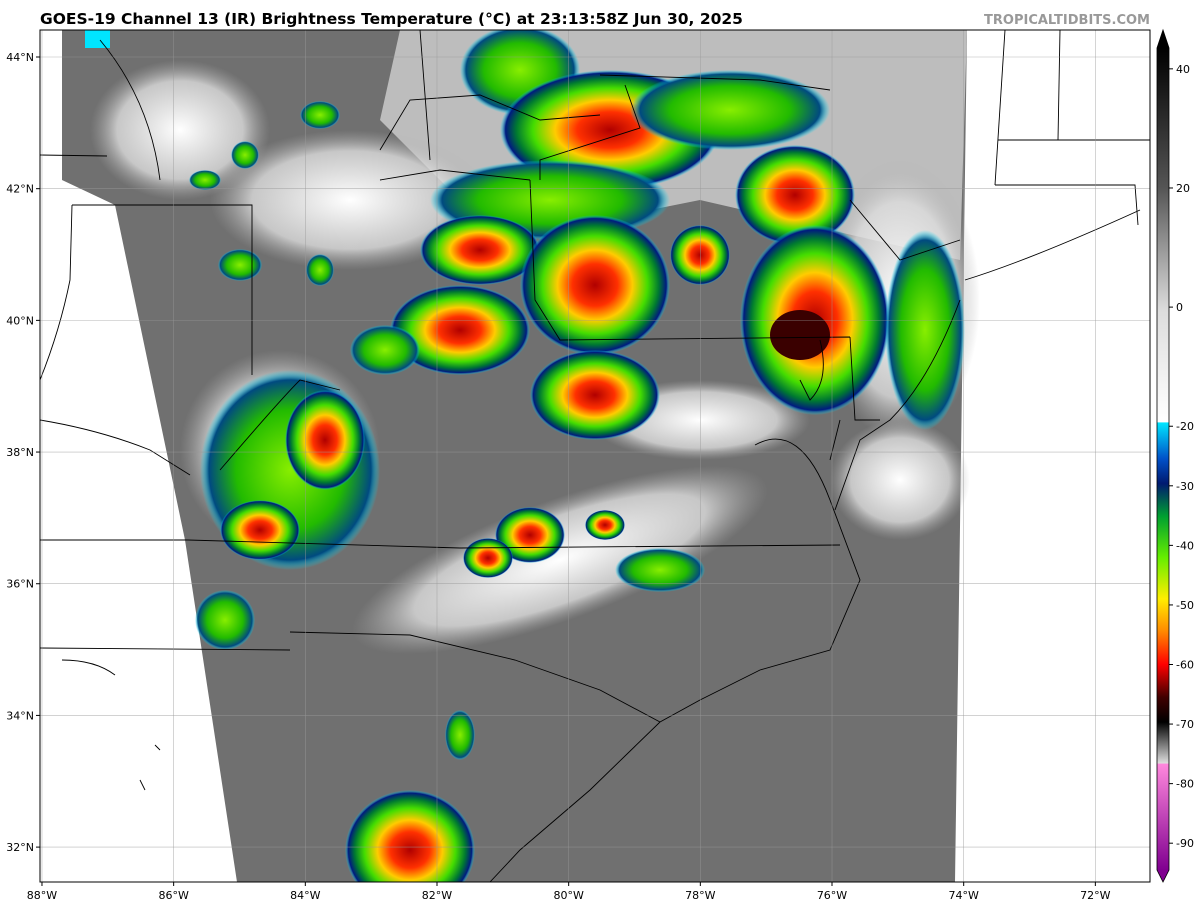 The image size is (1200, 906). What do you see at coordinates (1095, 895) in the screenshot?
I see `lon-tick-label: 72°W` at bounding box center [1095, 895].